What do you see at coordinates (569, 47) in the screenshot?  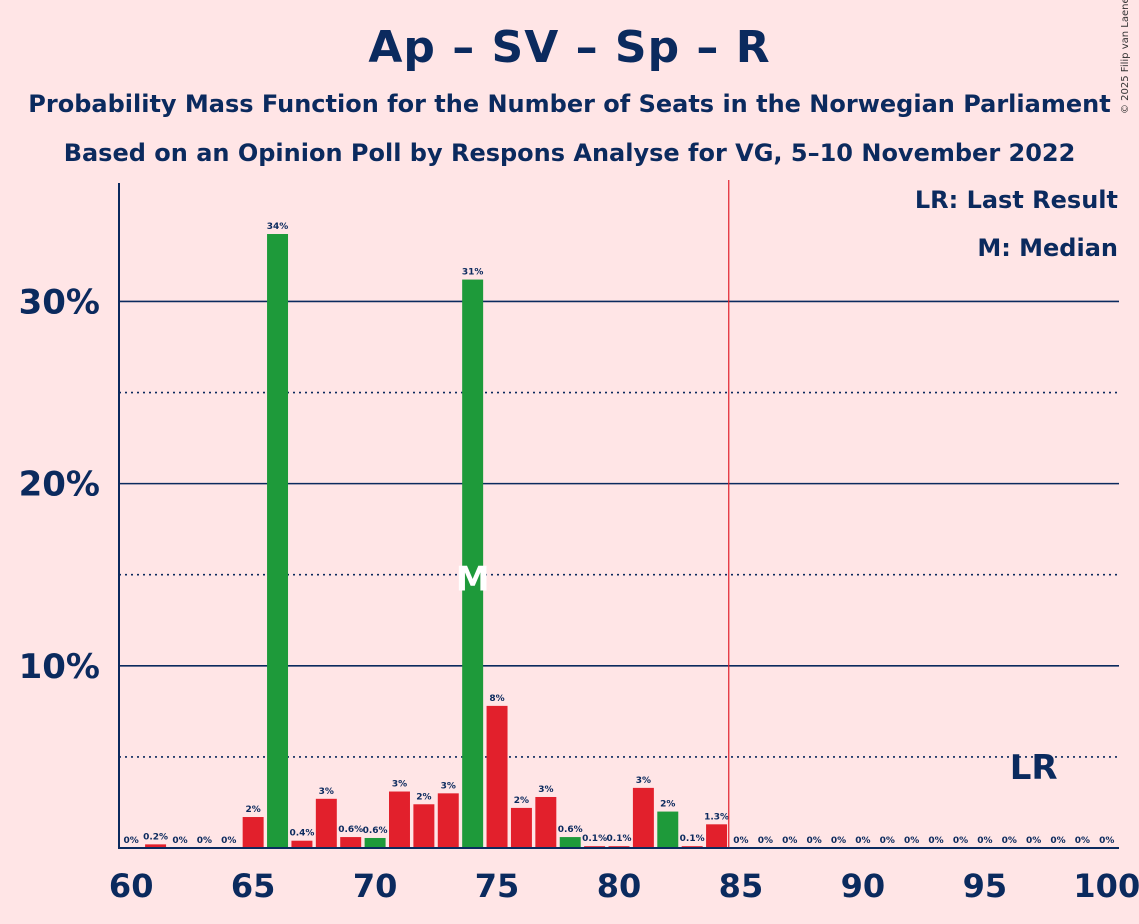 I see `chart-title: Ap – SV – Sp – R` at bounding box center [569, 47].